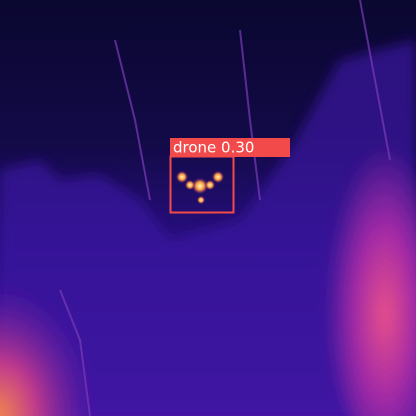 The height and width of the screenshot is (416, 416). What do you see at coordinates (213, 148) in the screenshot?
I see `detection-label: drone 0.30` at bounding box center [213, 148].